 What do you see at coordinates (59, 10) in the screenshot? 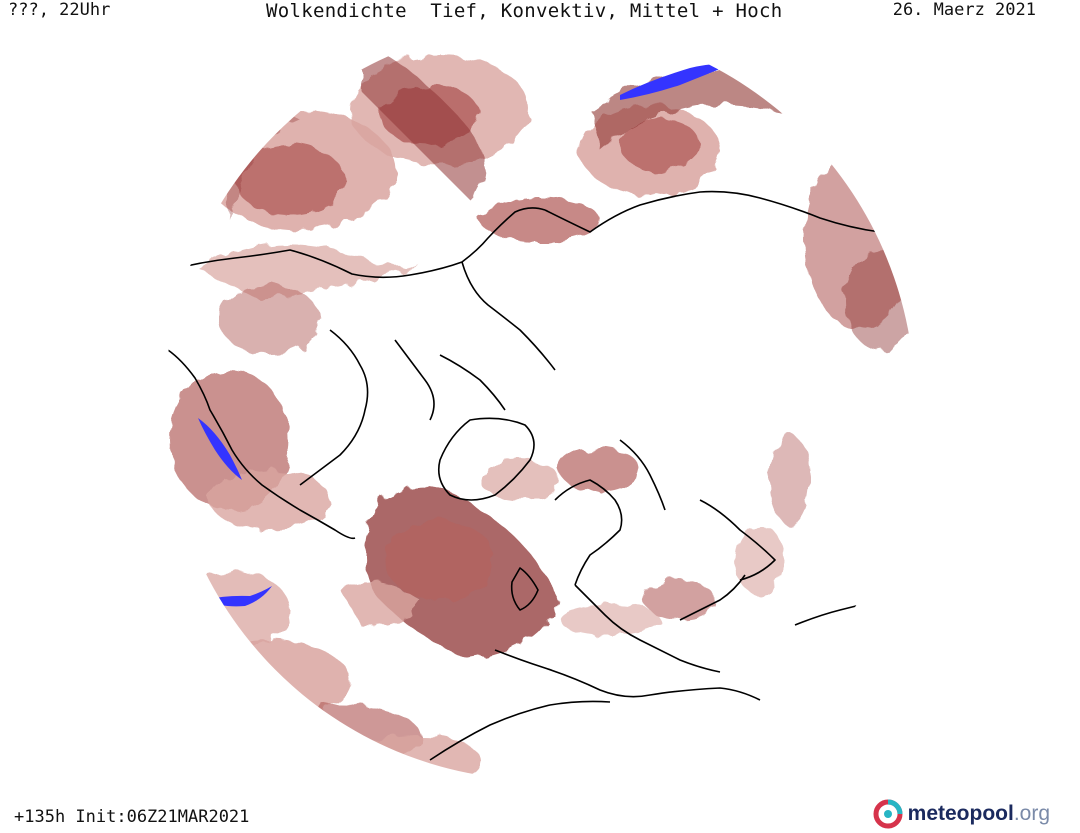
I see `forecast-time-label: ???, 22Uhr` at bounding box center [59, 10].